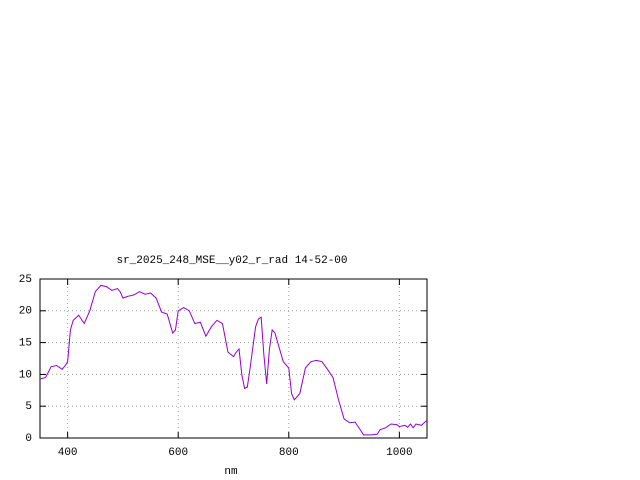  I want to click on y-tick-label: 15, so click(25, 344).